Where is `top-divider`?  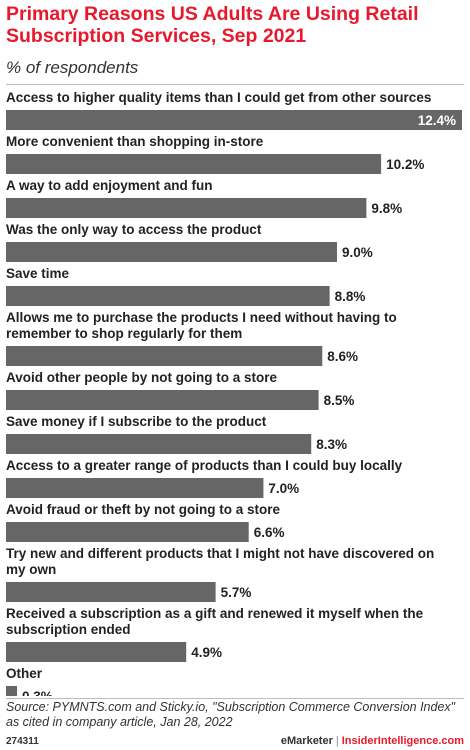 top-divider is located at coordinates (235, 84).